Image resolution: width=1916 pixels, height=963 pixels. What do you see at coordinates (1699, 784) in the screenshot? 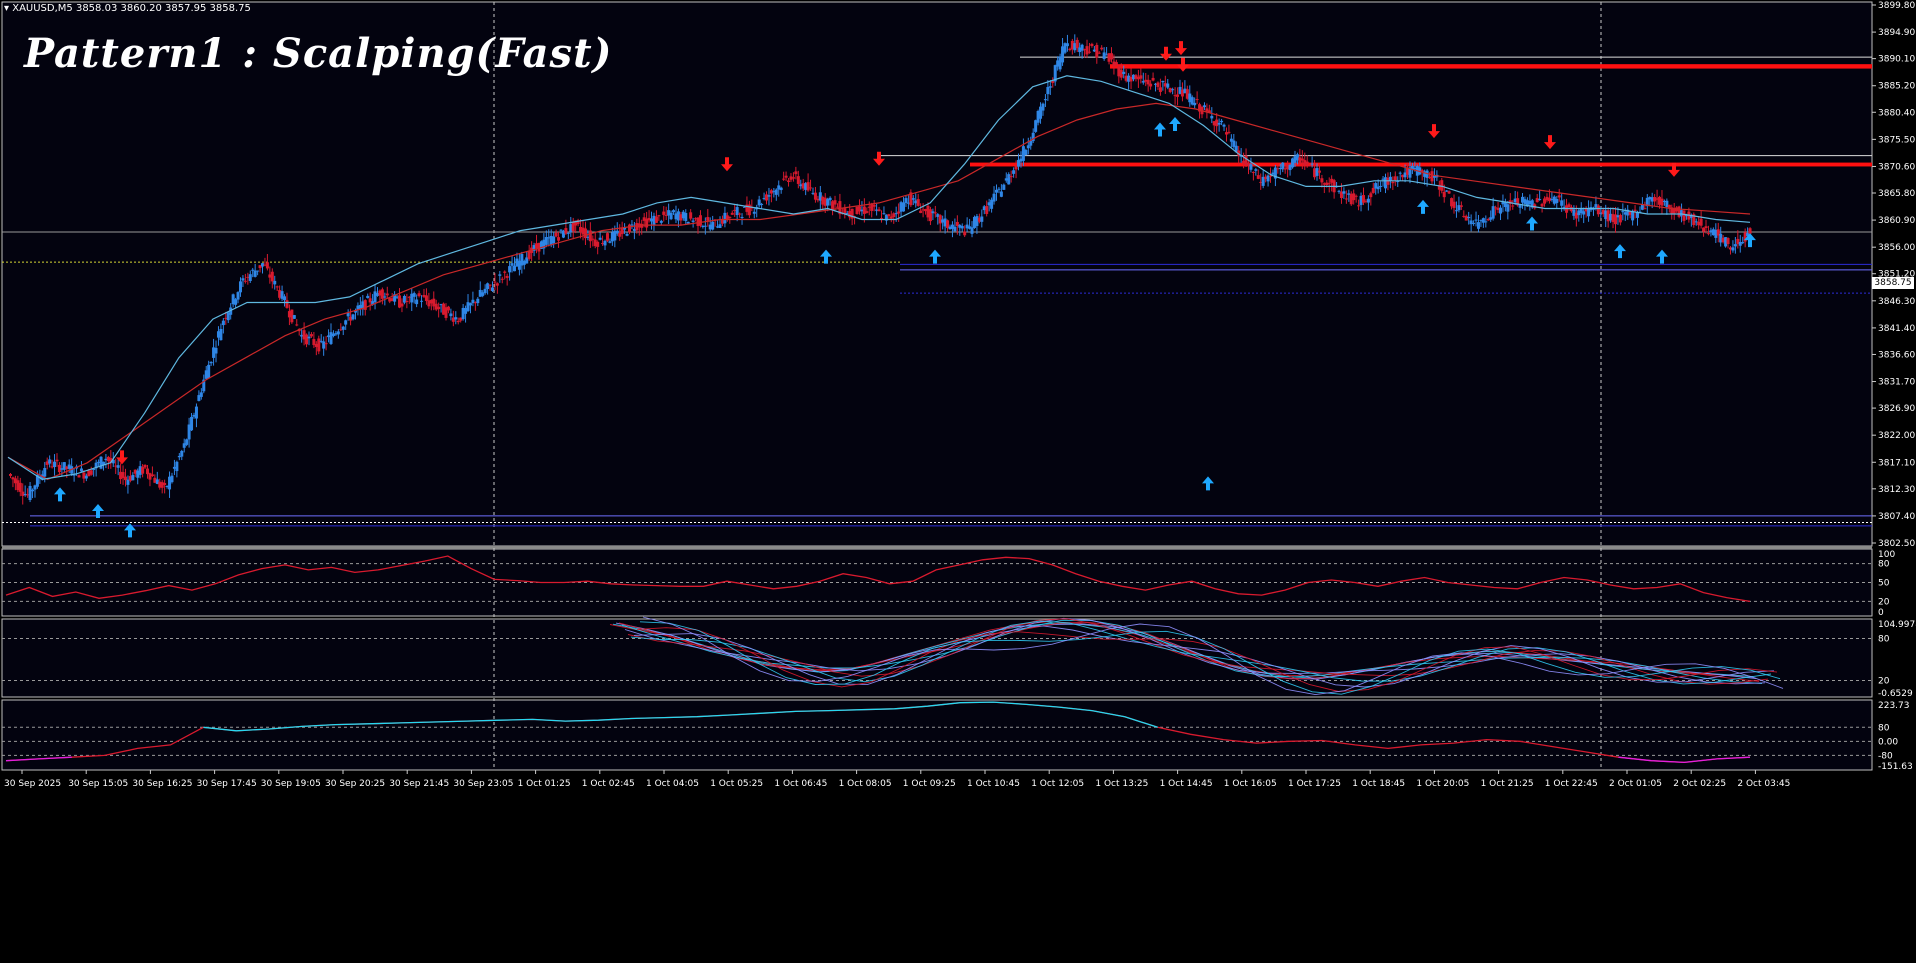
I see `x-tick-label: 2 Oct 02:25` at bounding box center [1699, 784].